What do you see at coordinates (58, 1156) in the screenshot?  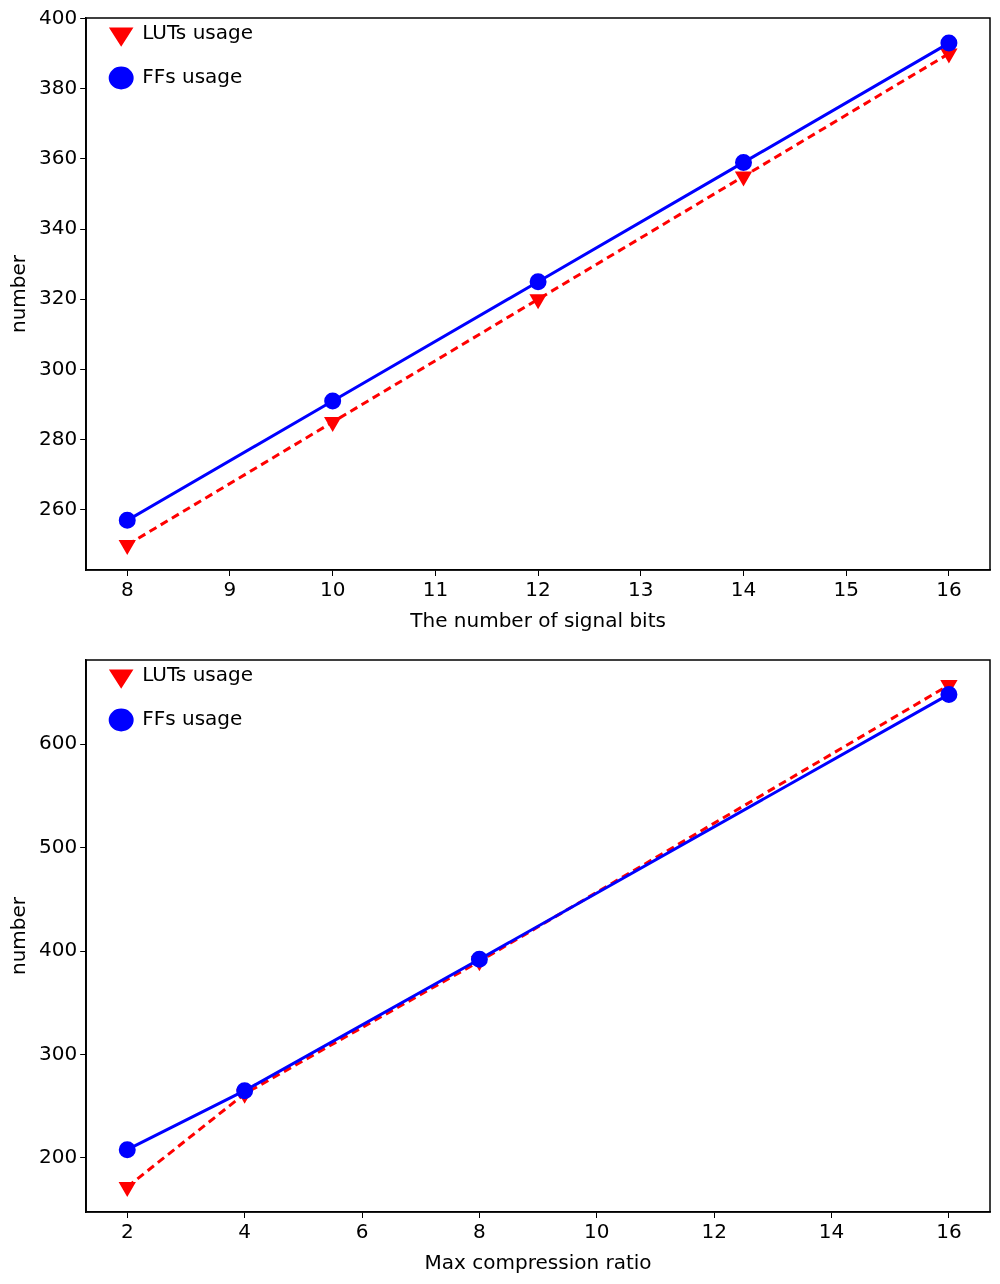 I see `y-tick-label: 200` at bounding box center [58, 1156].